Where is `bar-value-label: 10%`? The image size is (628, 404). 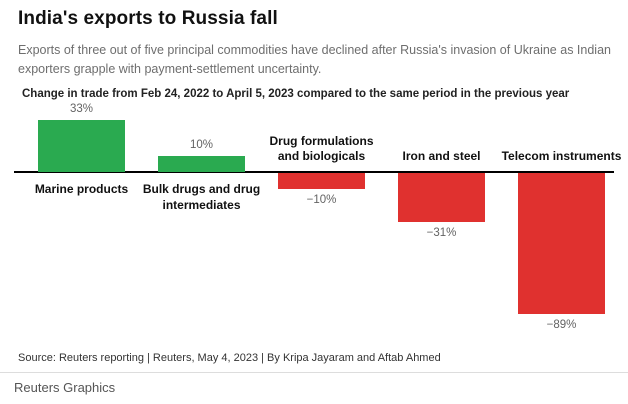
bar-value-label: 10% is located at coordinates (201, 145).